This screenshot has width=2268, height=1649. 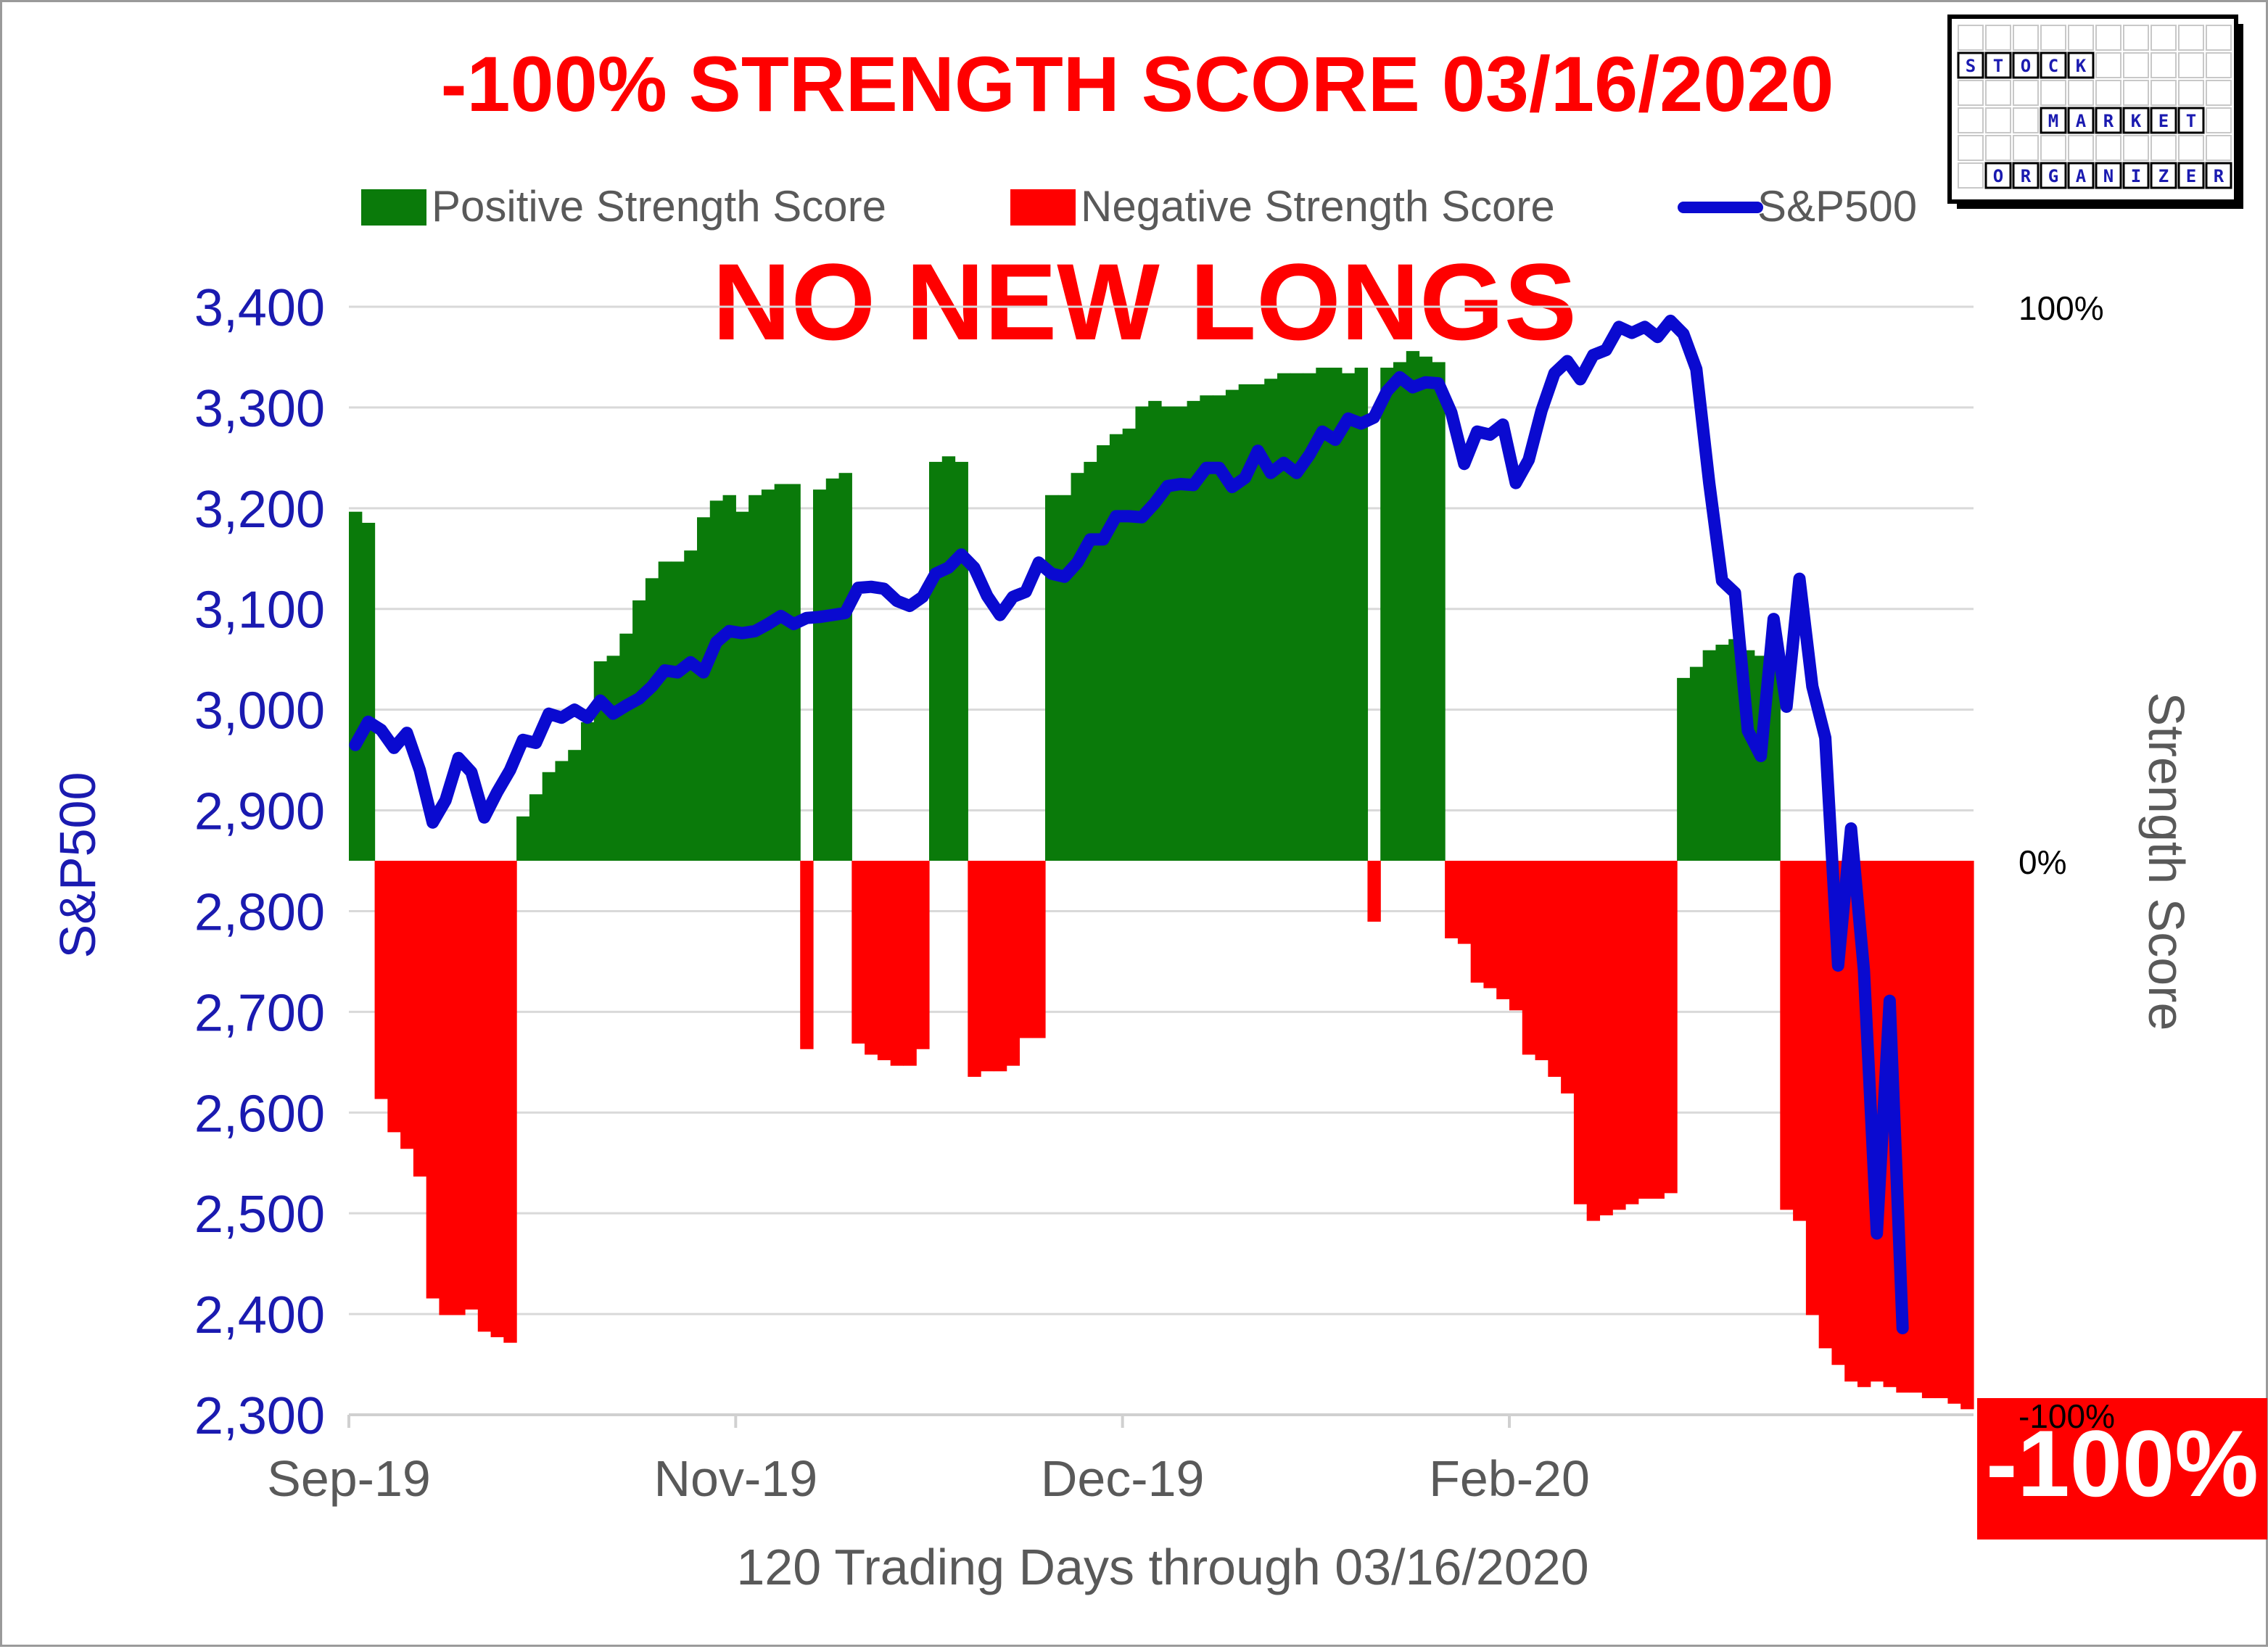 What do you see at coordinates (259, 1315) in the screenshot?
I see `y-left-tick-label: 2,400` at bounding box center [259, 1315].